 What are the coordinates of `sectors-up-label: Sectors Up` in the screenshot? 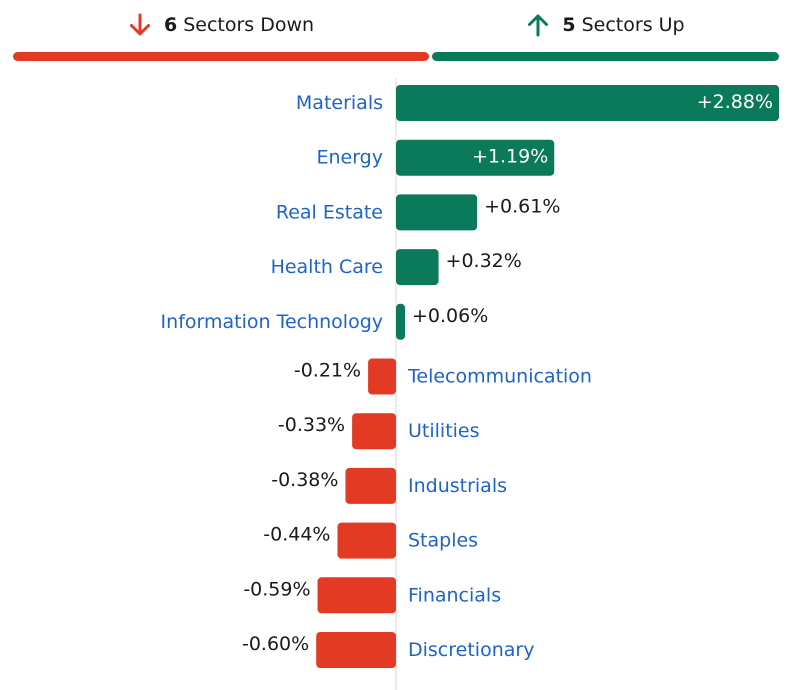 It's located at (633, 25).